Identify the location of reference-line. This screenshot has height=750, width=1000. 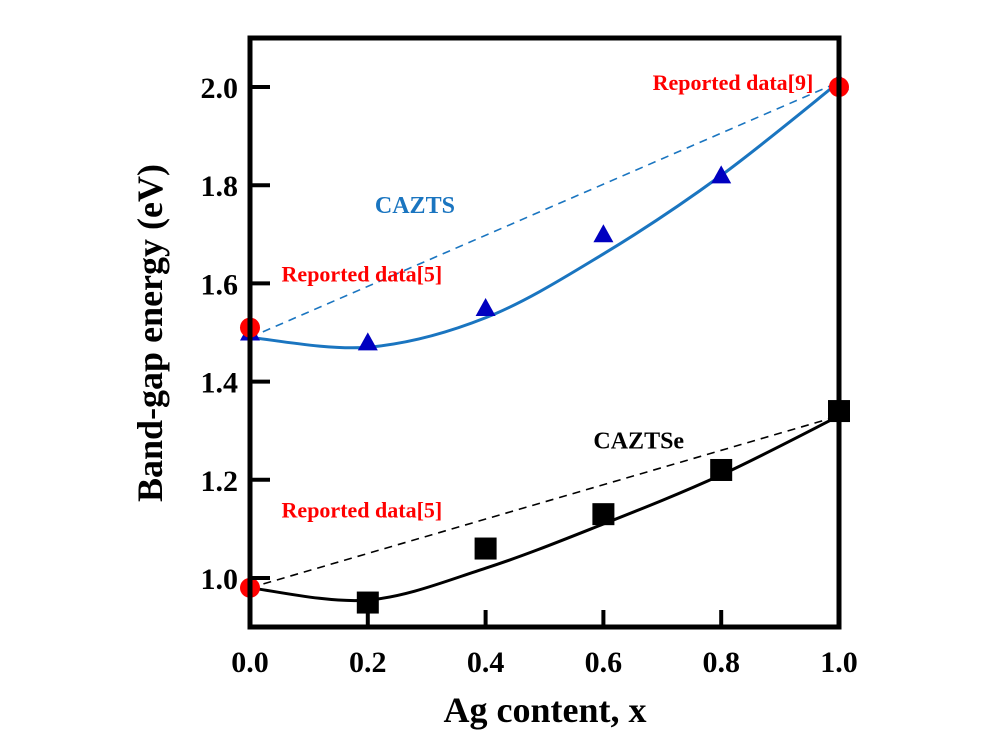
(544, 502).